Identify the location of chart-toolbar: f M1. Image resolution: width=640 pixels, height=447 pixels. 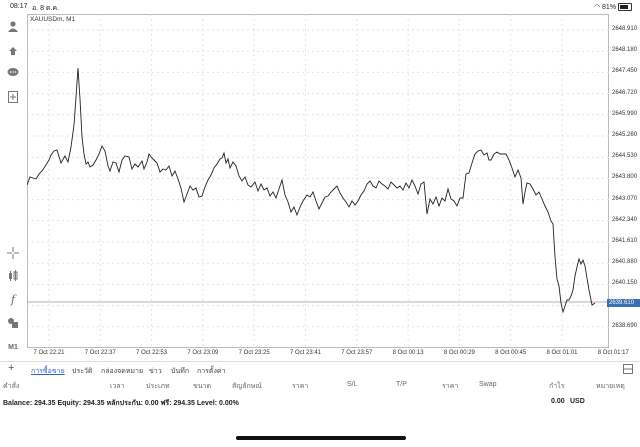
(13, 182).